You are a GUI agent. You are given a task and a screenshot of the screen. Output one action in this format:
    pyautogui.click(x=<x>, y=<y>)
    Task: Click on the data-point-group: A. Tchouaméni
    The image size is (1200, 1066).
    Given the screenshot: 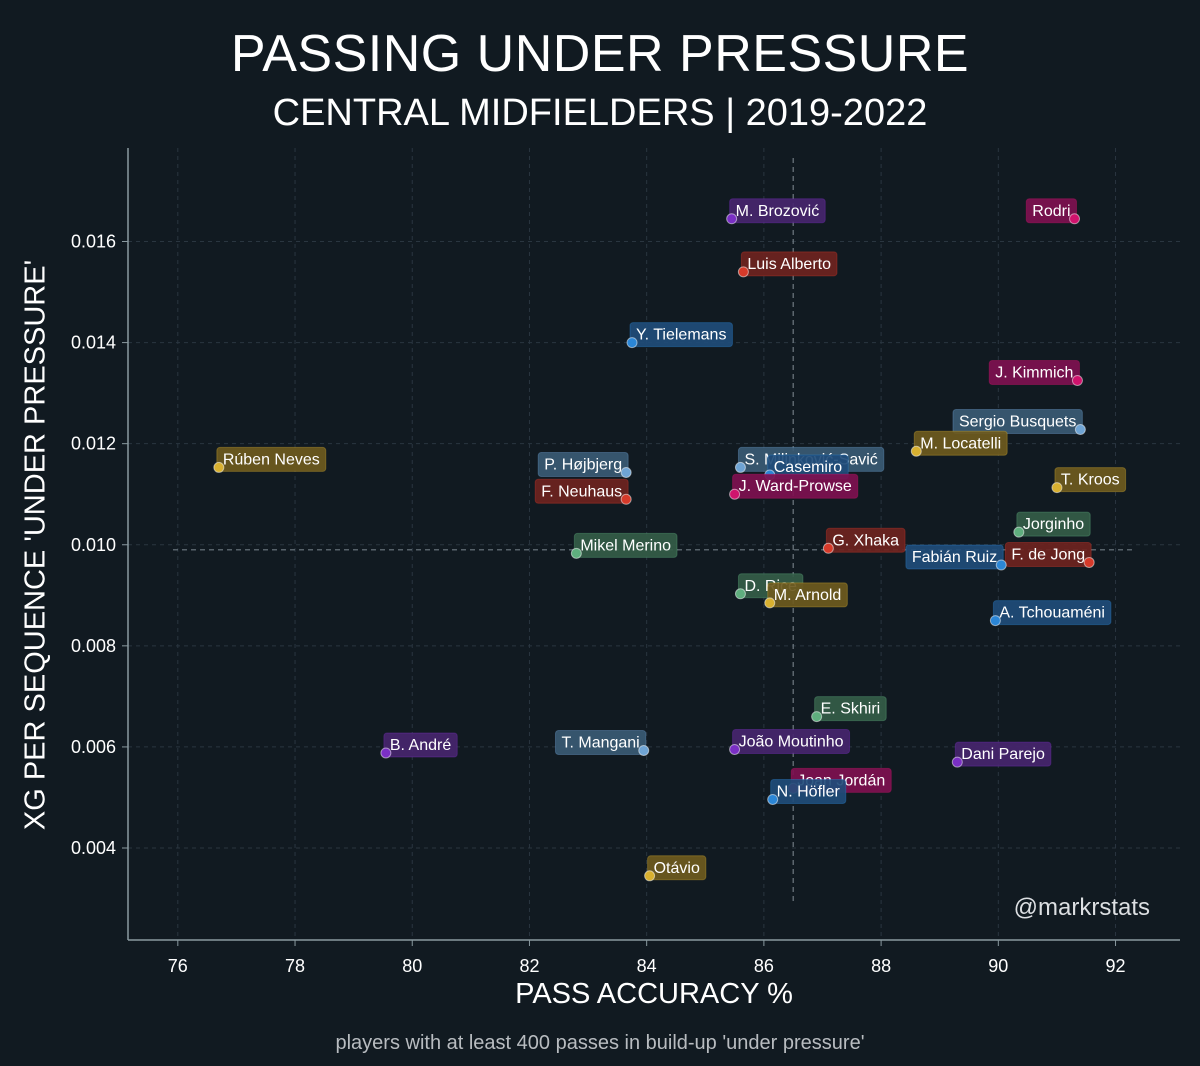 What is the action you would take?
    pyautogui.click(x=1050, y=613)
    